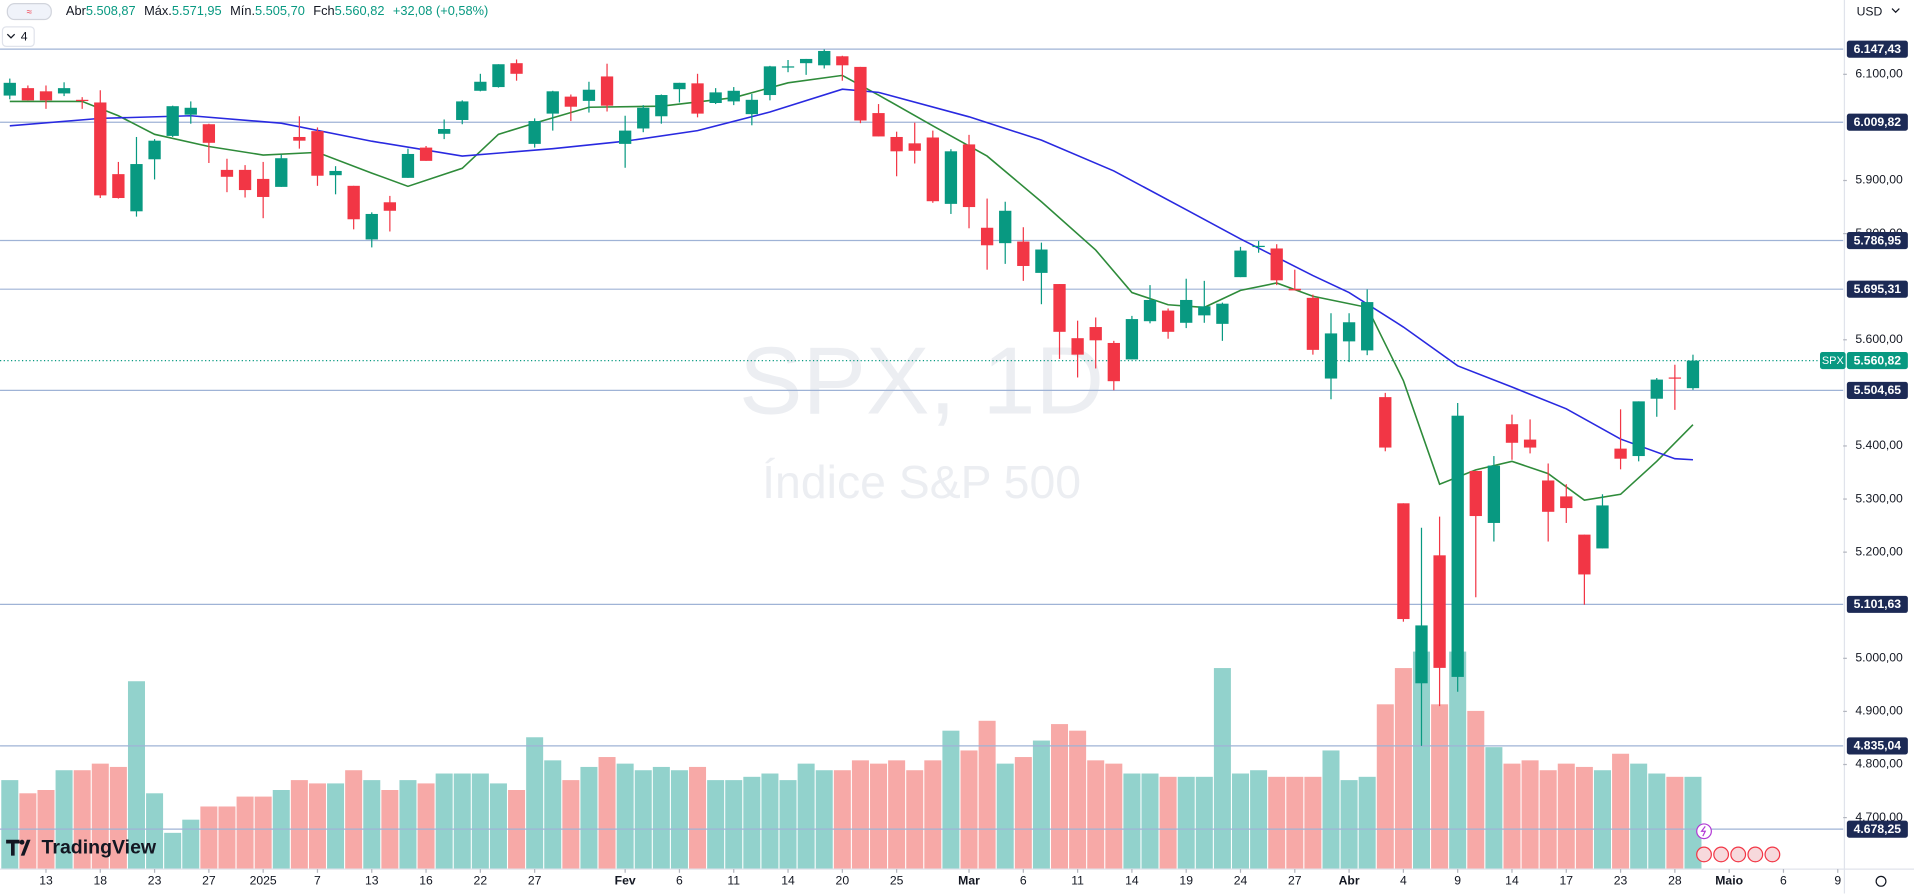 Image resolution: width=1914 pixels, height=894 pixels. What do you see at coordinates (11, 36) in the screenshot?
I see `chevron-icon` at bounding box center [11, 36].